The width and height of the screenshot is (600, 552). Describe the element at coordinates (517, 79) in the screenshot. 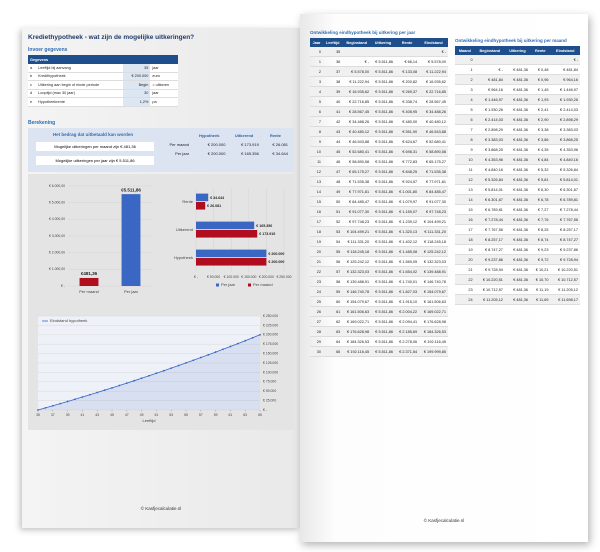

I see `table-row: 2 € 481,84 € 481,36 € 0,96 € 964,16` at that location.